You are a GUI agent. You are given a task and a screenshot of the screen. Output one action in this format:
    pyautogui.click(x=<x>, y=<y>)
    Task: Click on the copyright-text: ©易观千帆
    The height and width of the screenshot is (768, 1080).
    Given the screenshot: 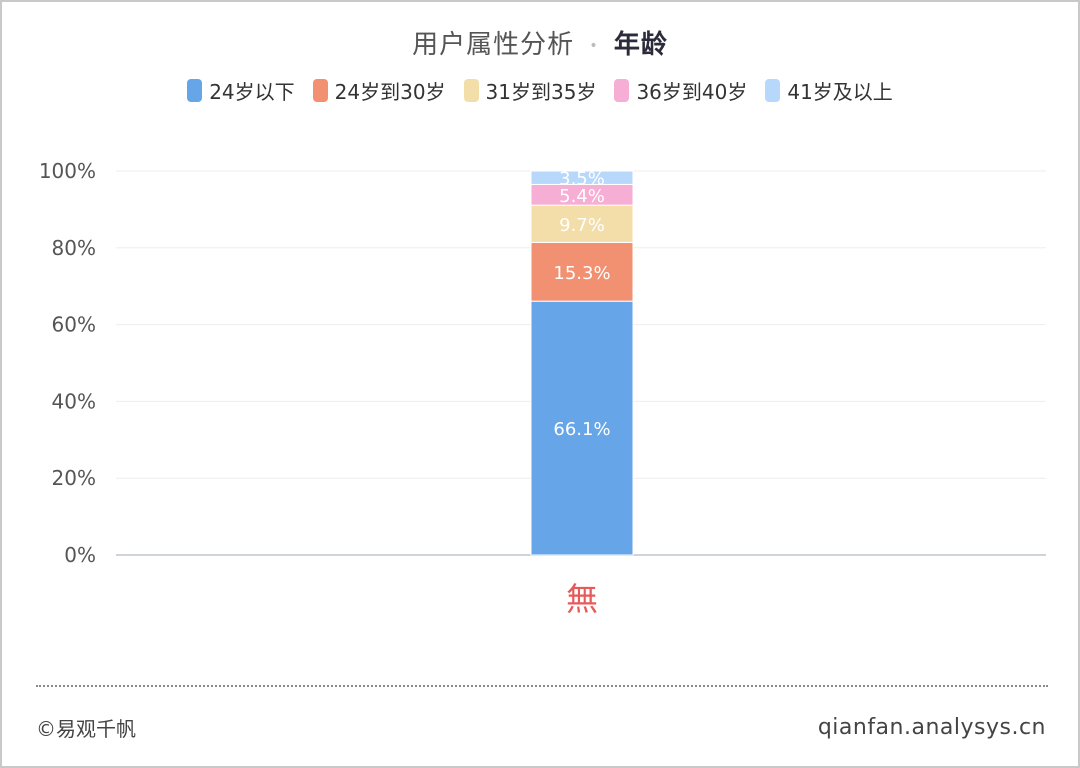 What is the action you would take?
    pyautogui.click(x=86, y=729)
    